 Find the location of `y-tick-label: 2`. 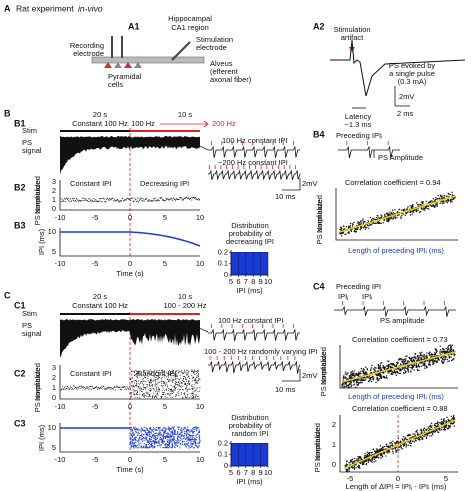

y-tick-label: 2 is located at coordinates (54, 377).